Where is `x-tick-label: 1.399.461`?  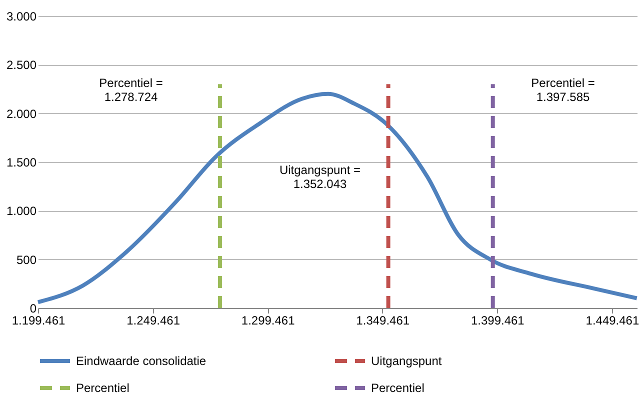
x-tick-label: 1.399.461 is located at coordinates (497, 321).